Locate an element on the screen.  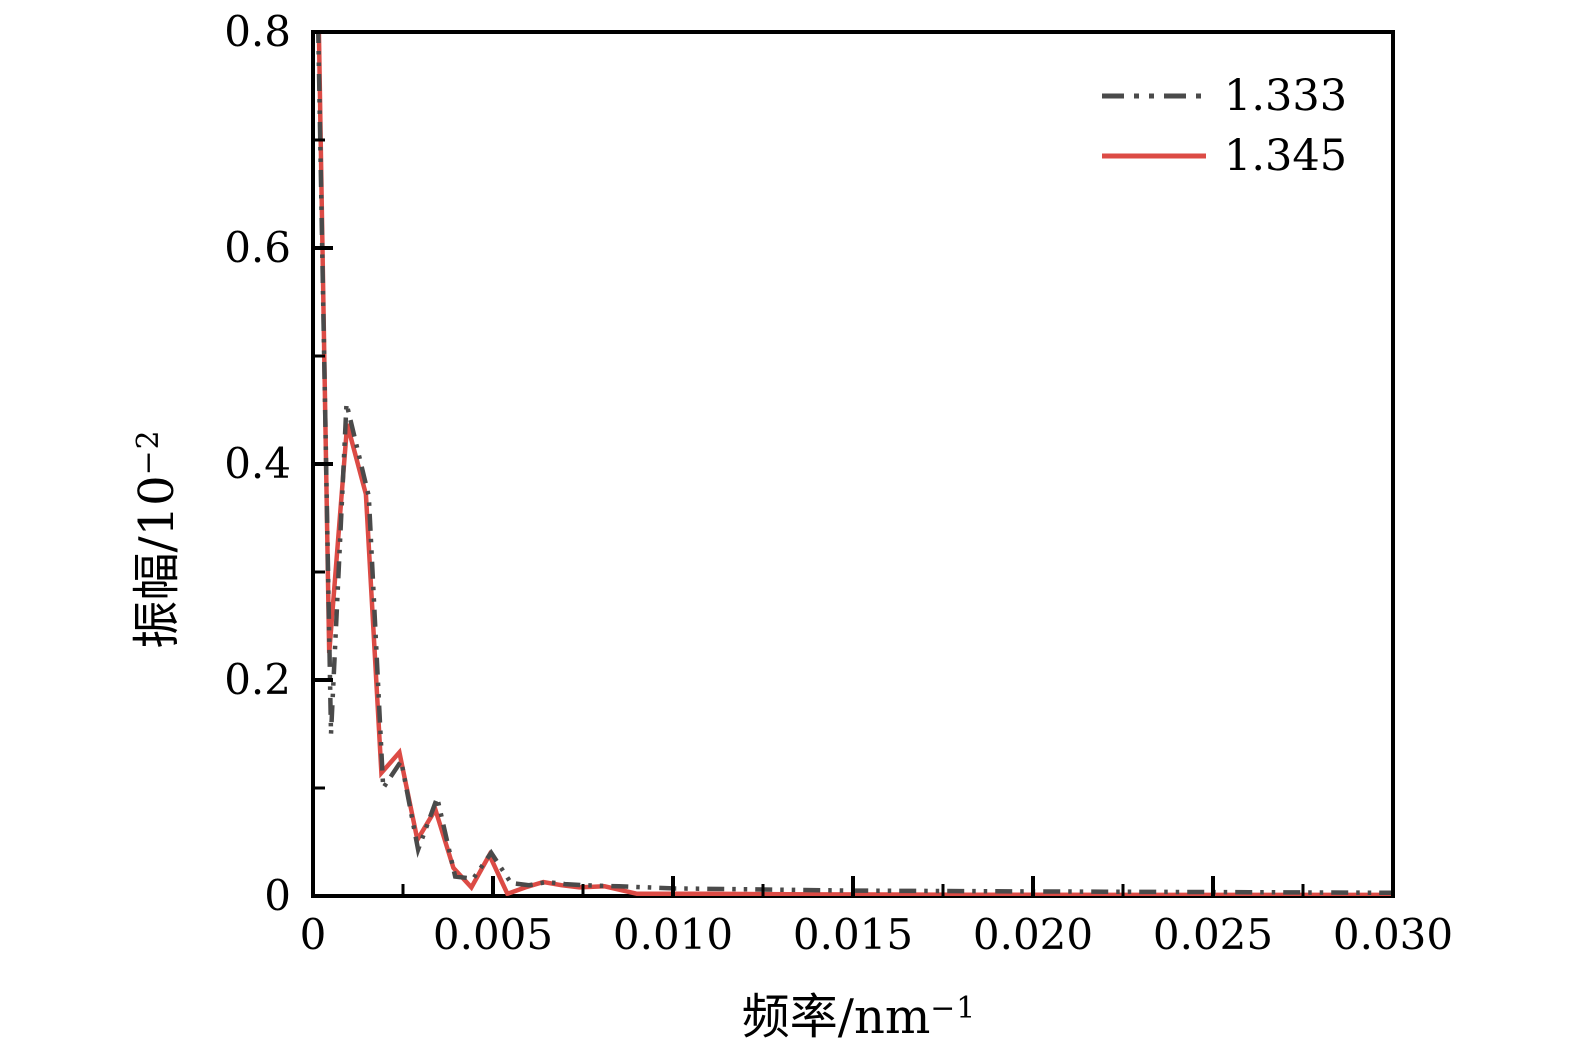
legend-item-1345: 1.345 is located at coordinates (1224, 156).